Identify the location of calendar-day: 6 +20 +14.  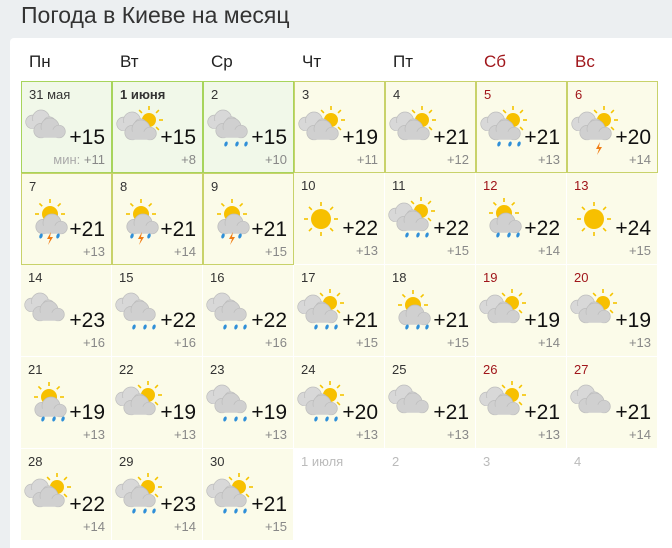
(612, 127).